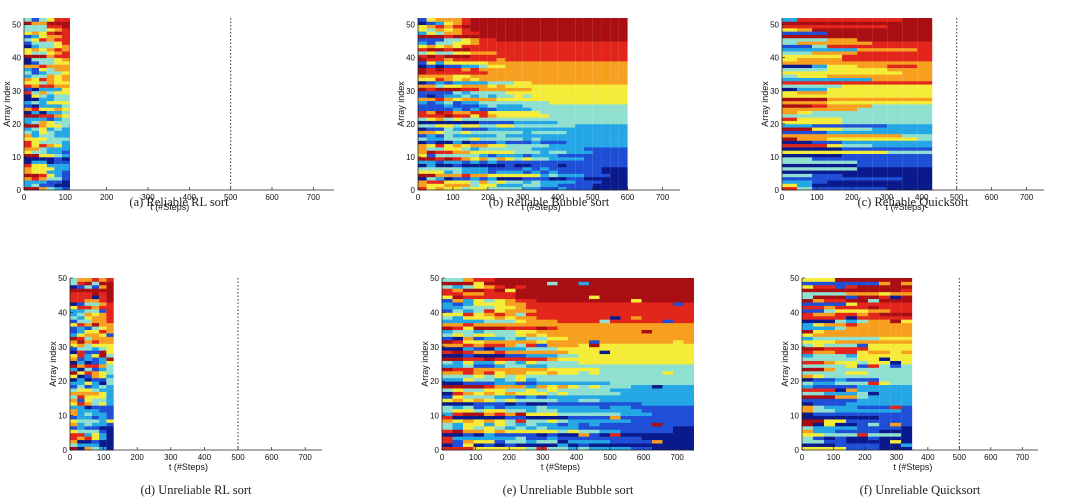 This screenshot has width=1080, height=504. I want to click on chart-2-caption: (b) Reliable Bubble sort, so click(549, 202).